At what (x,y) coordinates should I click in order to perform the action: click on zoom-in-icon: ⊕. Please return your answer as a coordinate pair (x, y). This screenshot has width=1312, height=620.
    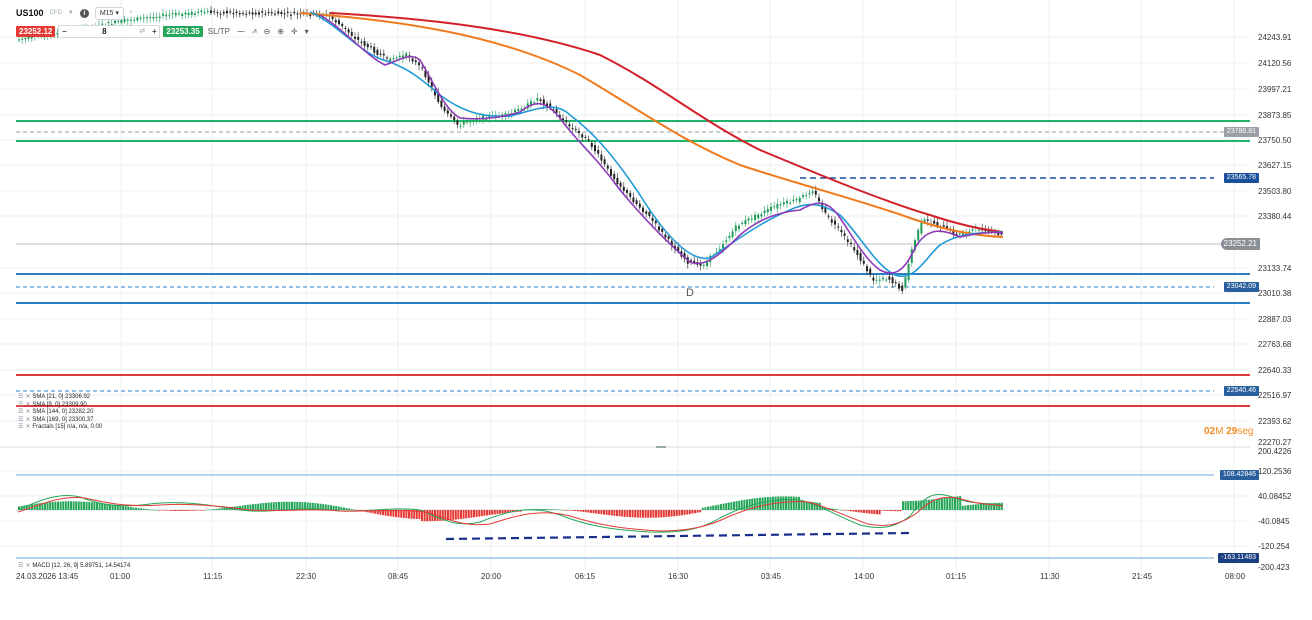
    Looking at the image, I should click on (280, 31).